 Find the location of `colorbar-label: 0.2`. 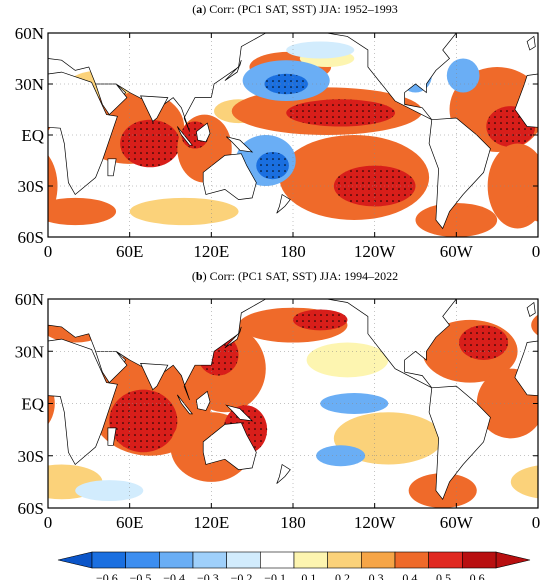

colorbar-label: 0.2 is located at coordinates (342, 575).